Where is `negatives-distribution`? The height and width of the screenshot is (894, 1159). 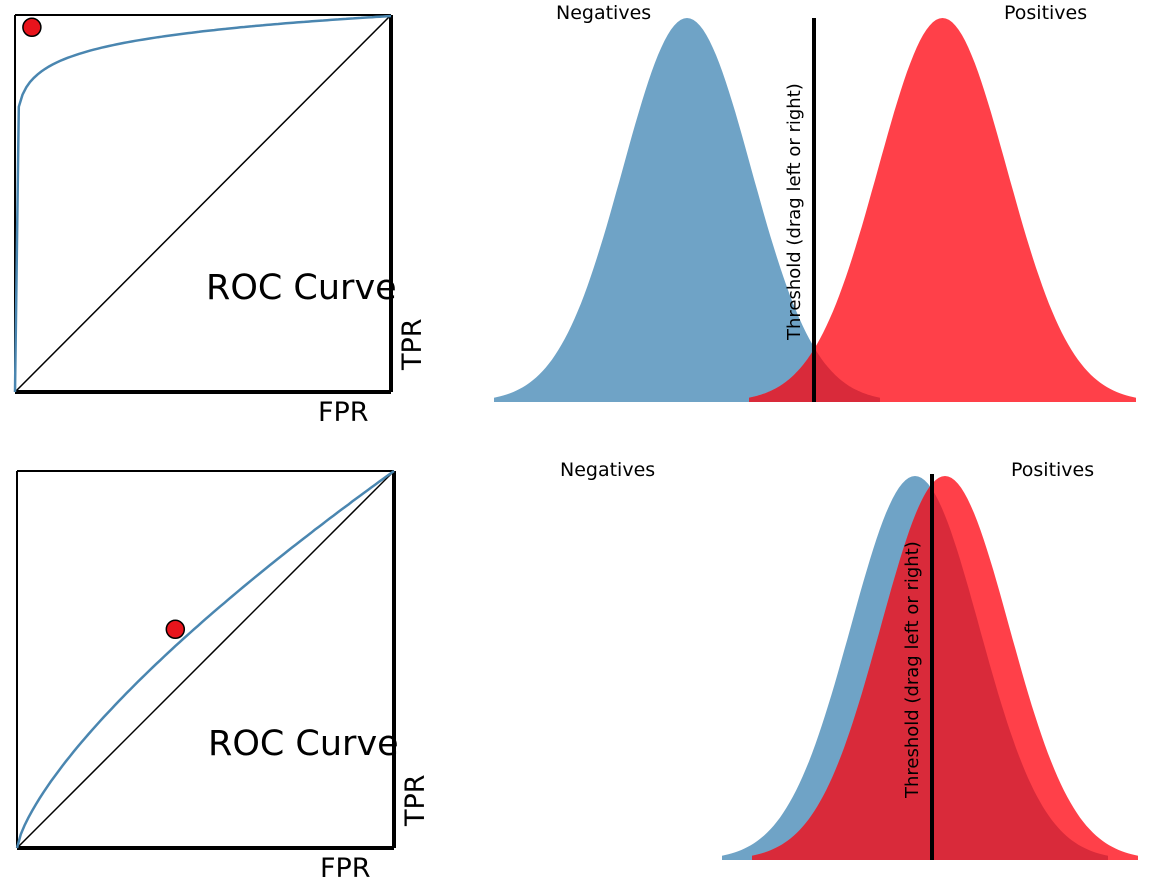 negatives-distribution is located at coordinates (687, 210).